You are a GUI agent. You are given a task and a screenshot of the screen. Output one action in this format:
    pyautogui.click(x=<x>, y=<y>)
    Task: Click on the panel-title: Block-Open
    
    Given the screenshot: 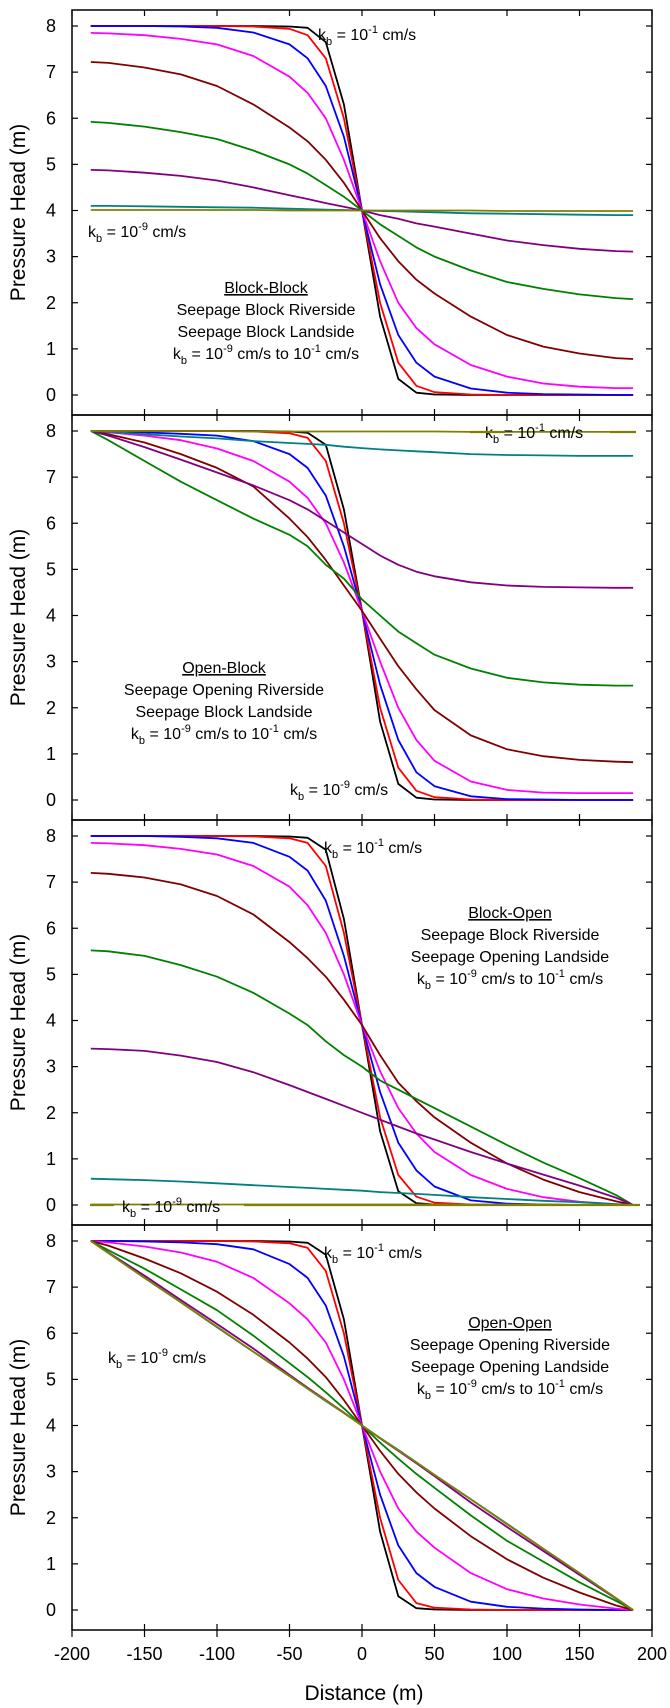 What is the action you would take?
    pyautogui.click(x=510, y=913)
    